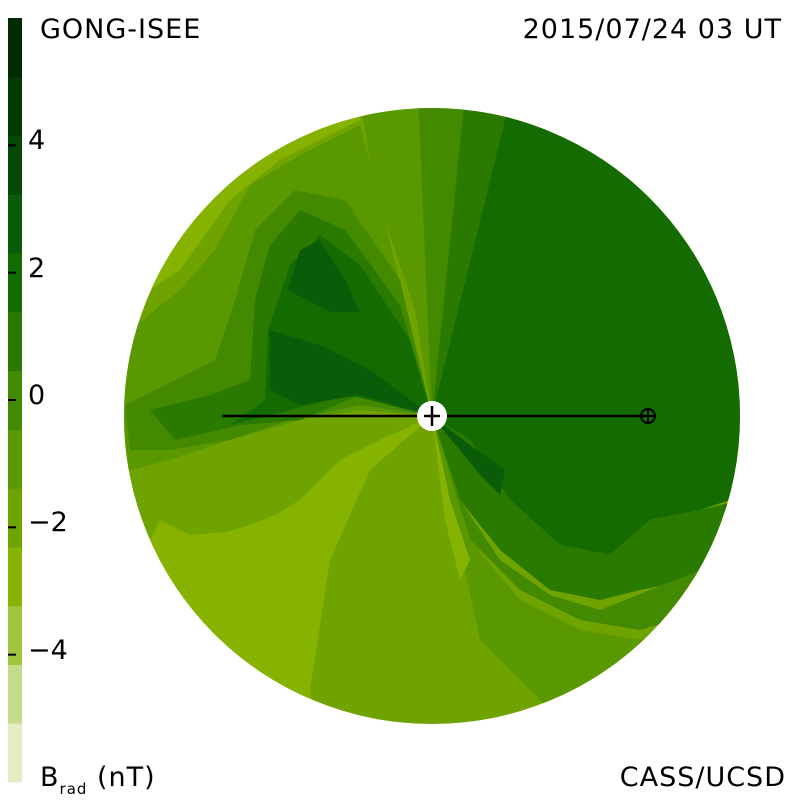 The height and width of the screenshot is (800, 800). What do you see at coordinates (73, 789) in the screenshot?
I see `unit-subscript: rad` at bounding box center [73, 789].